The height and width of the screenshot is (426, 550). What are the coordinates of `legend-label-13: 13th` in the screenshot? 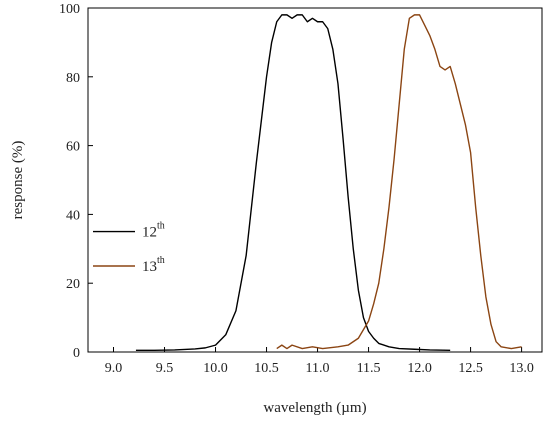 It's located at (153, 265).